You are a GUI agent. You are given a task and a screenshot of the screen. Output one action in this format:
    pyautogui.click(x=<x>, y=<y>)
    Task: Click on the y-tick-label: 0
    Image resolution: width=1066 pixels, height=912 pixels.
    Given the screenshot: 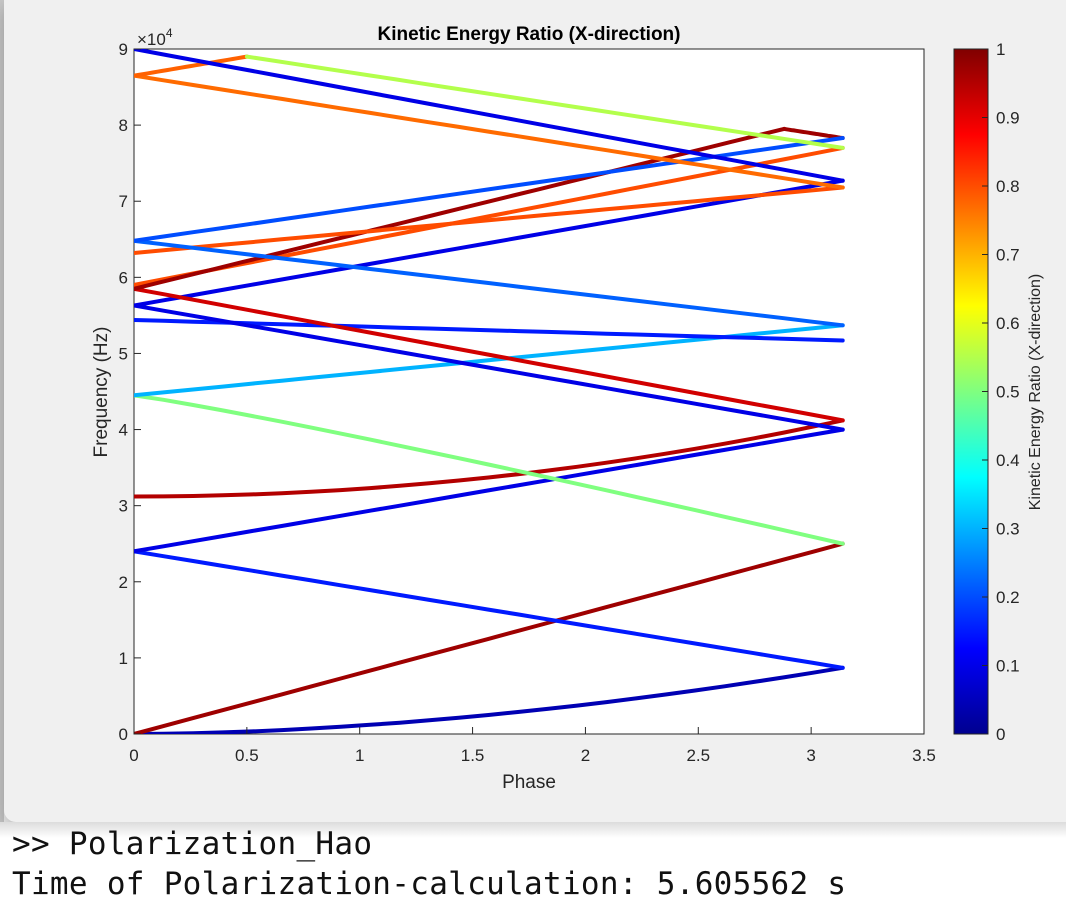 What is the action you would take?
    pyautogui.click(x=123, y=734)
    